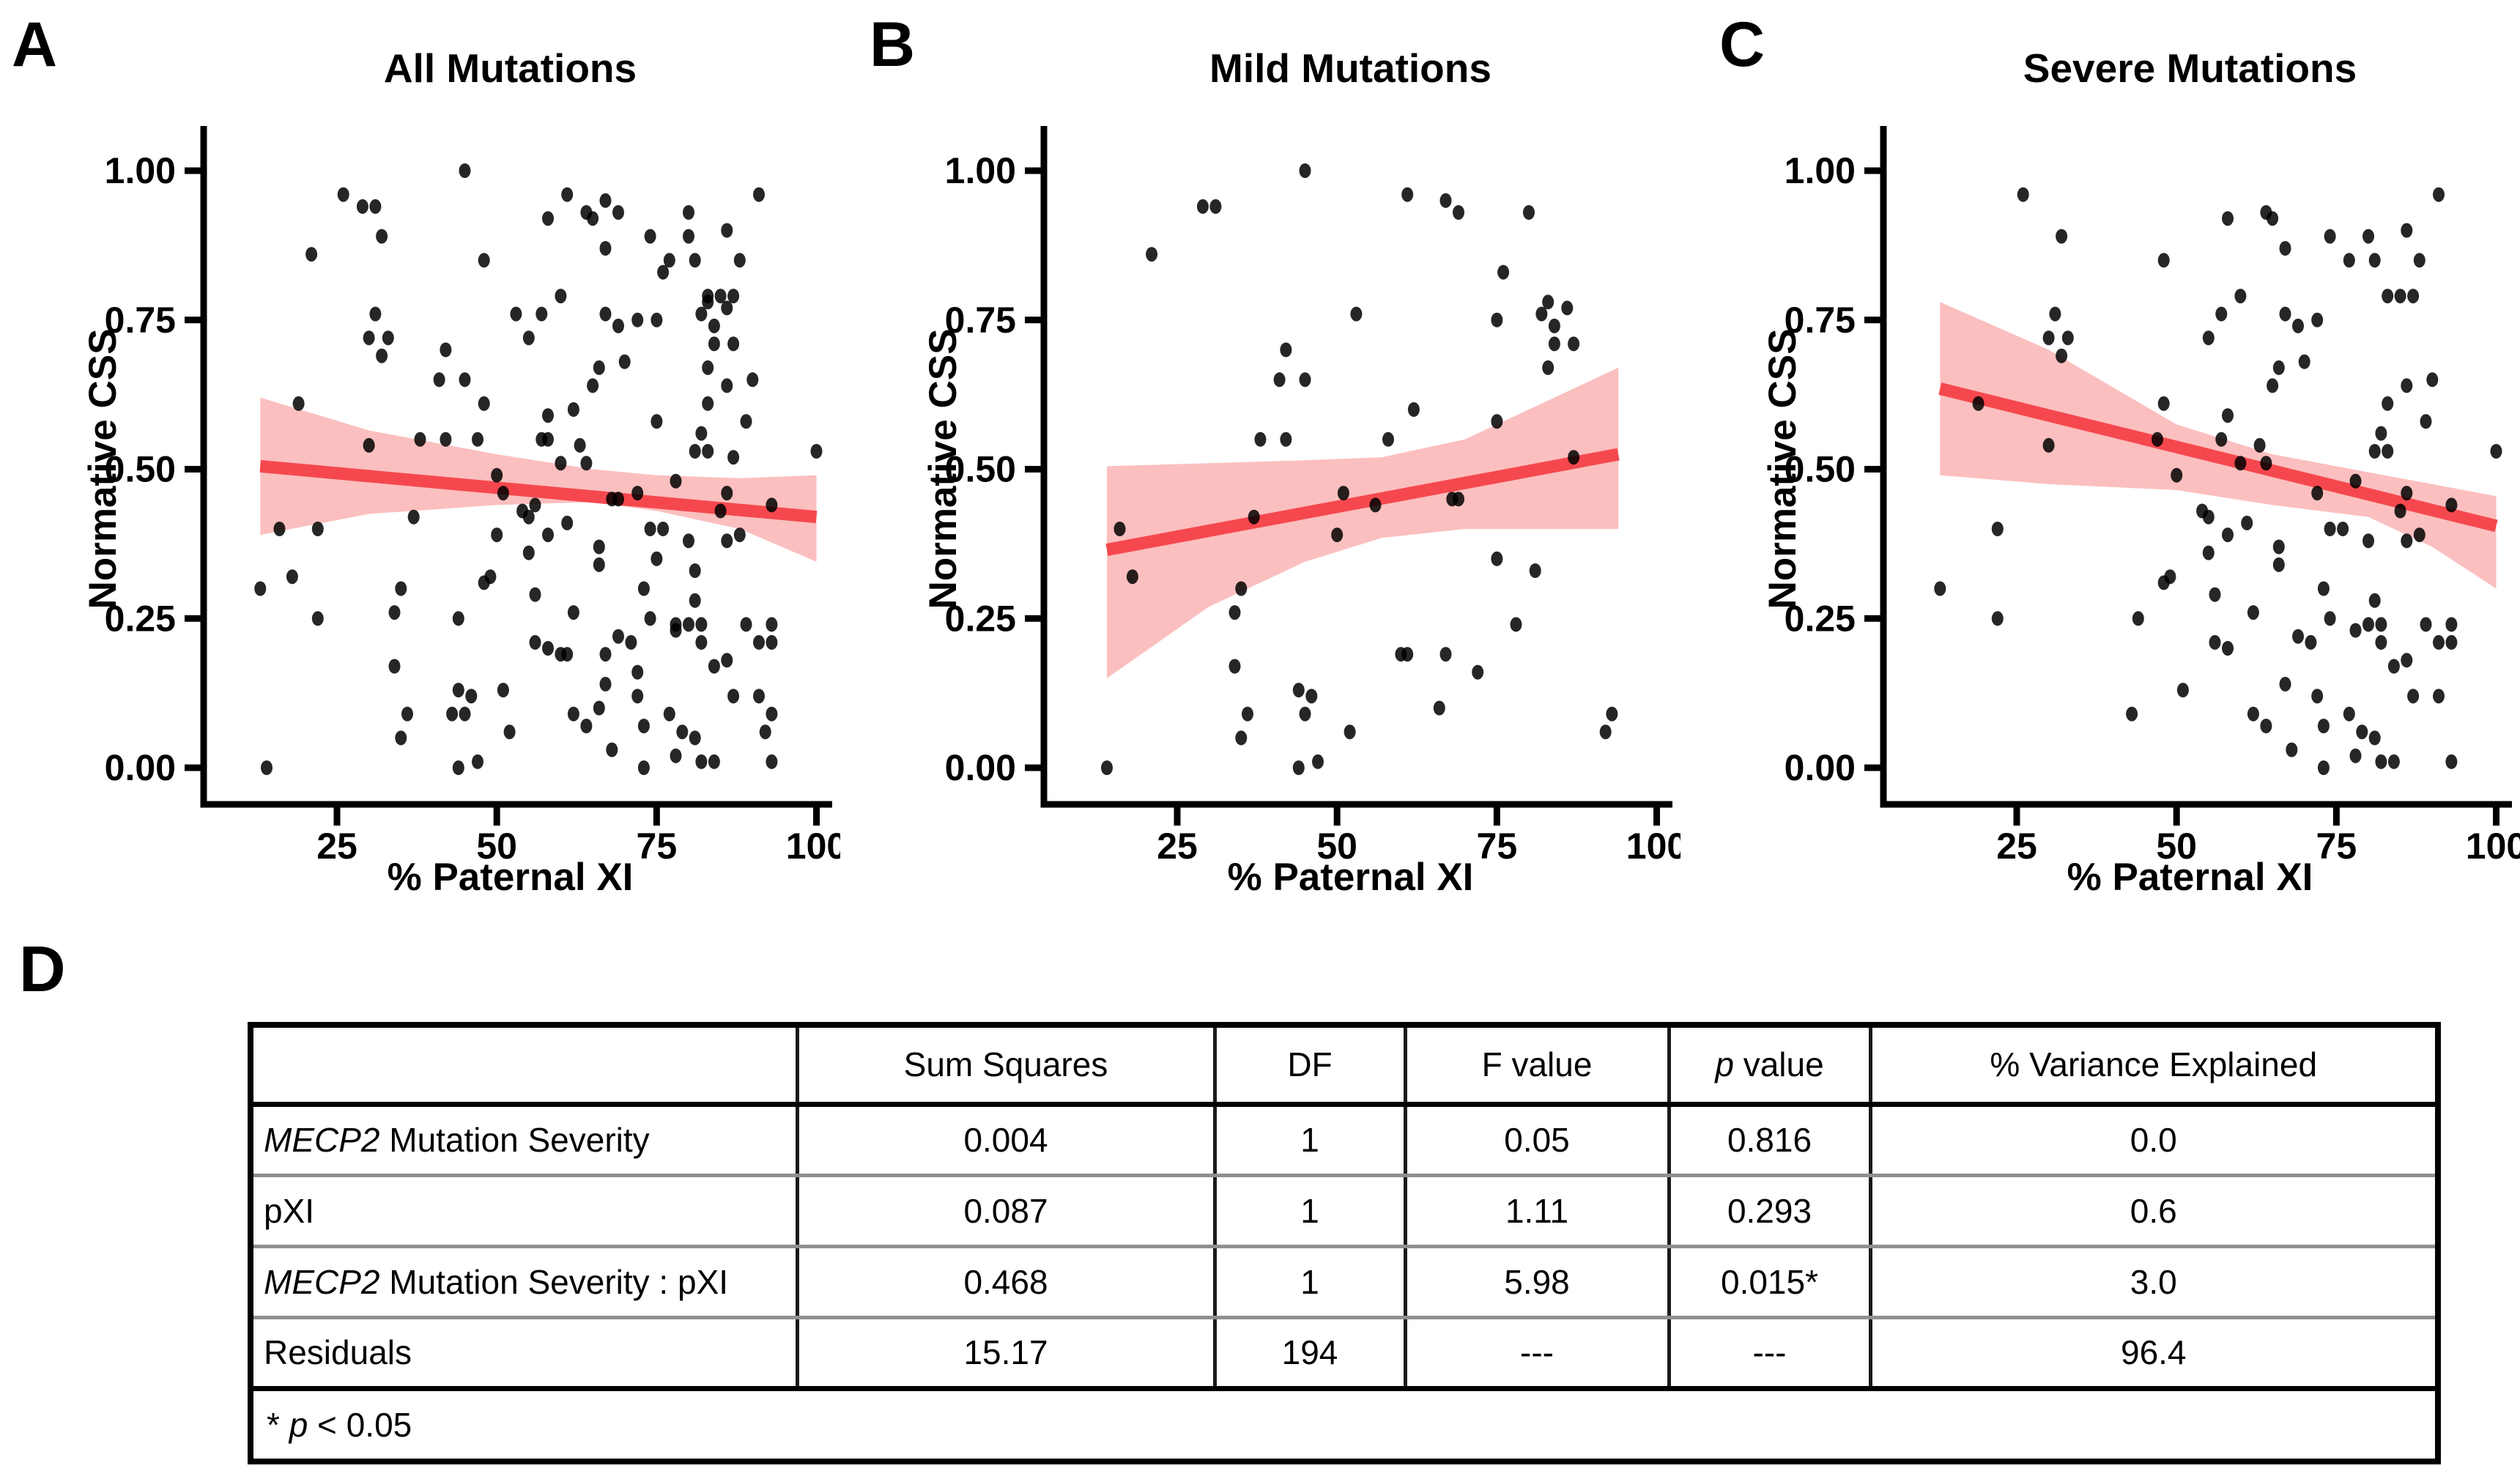 The width and height of the screenshot is (2520, 1471). I want to click on table-cell: 194, so click(1308, 1354).